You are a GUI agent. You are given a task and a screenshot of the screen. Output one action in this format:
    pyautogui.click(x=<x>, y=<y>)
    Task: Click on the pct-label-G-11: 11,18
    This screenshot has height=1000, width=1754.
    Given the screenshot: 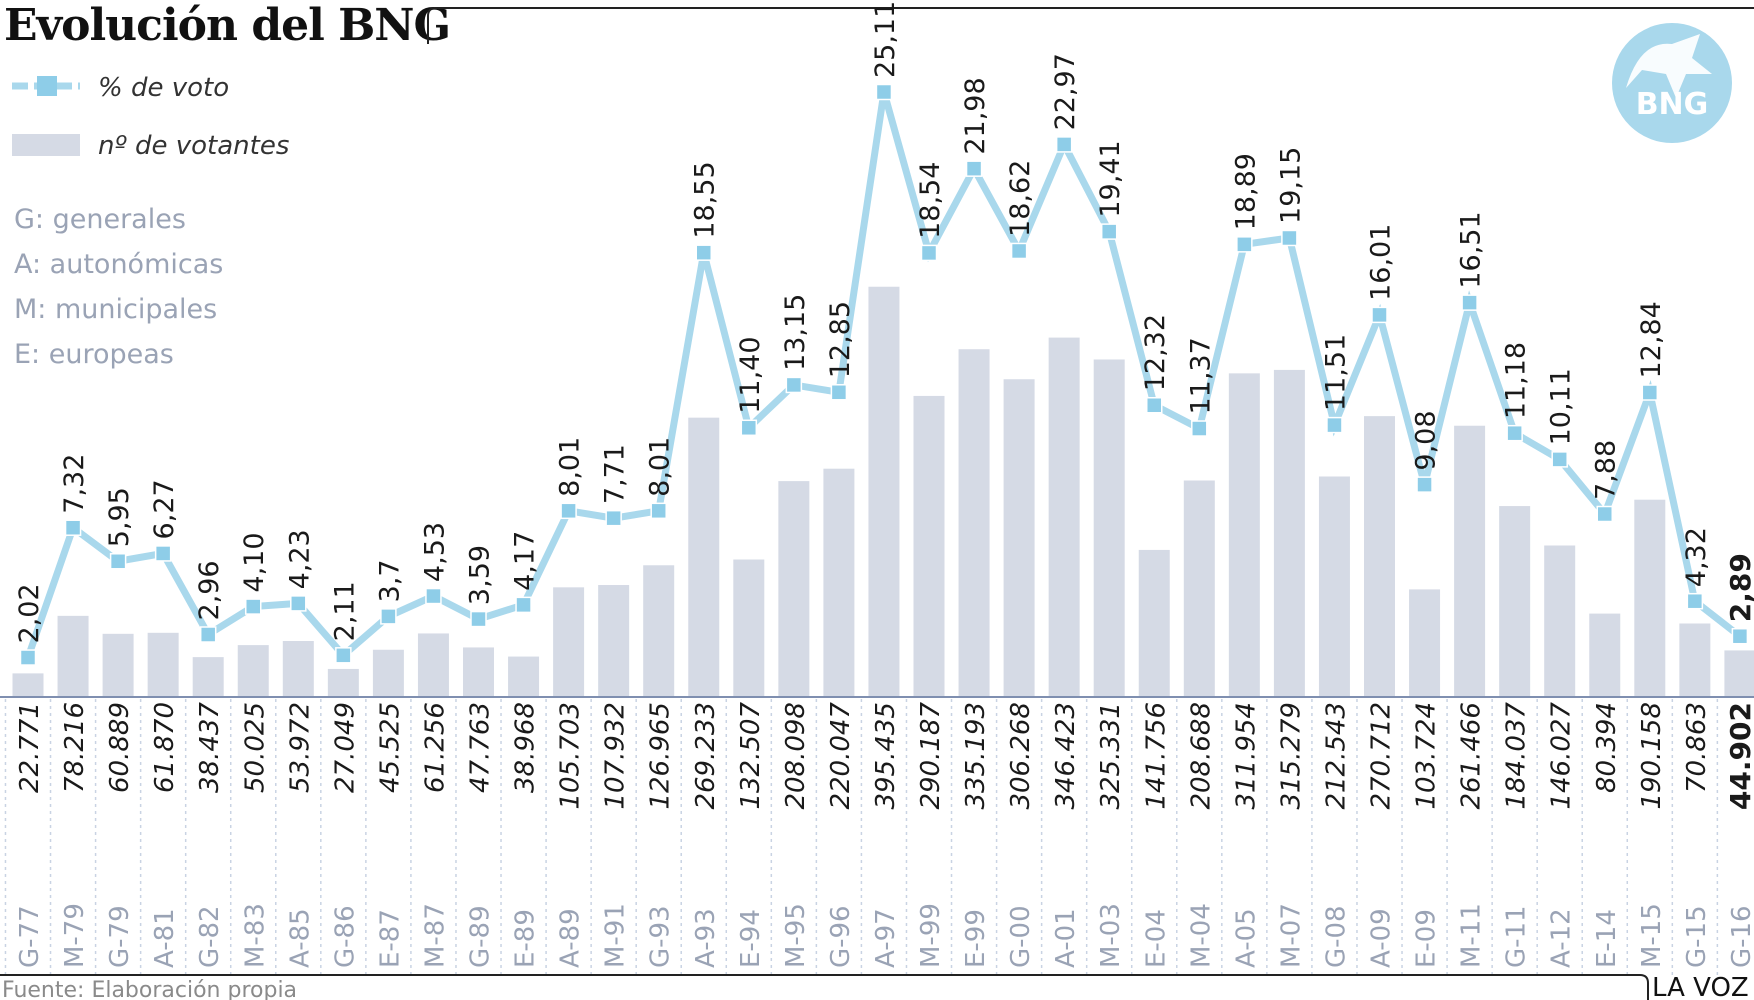 What is the action you would take?
    pyautogui.click(x=1516, y=380)
    